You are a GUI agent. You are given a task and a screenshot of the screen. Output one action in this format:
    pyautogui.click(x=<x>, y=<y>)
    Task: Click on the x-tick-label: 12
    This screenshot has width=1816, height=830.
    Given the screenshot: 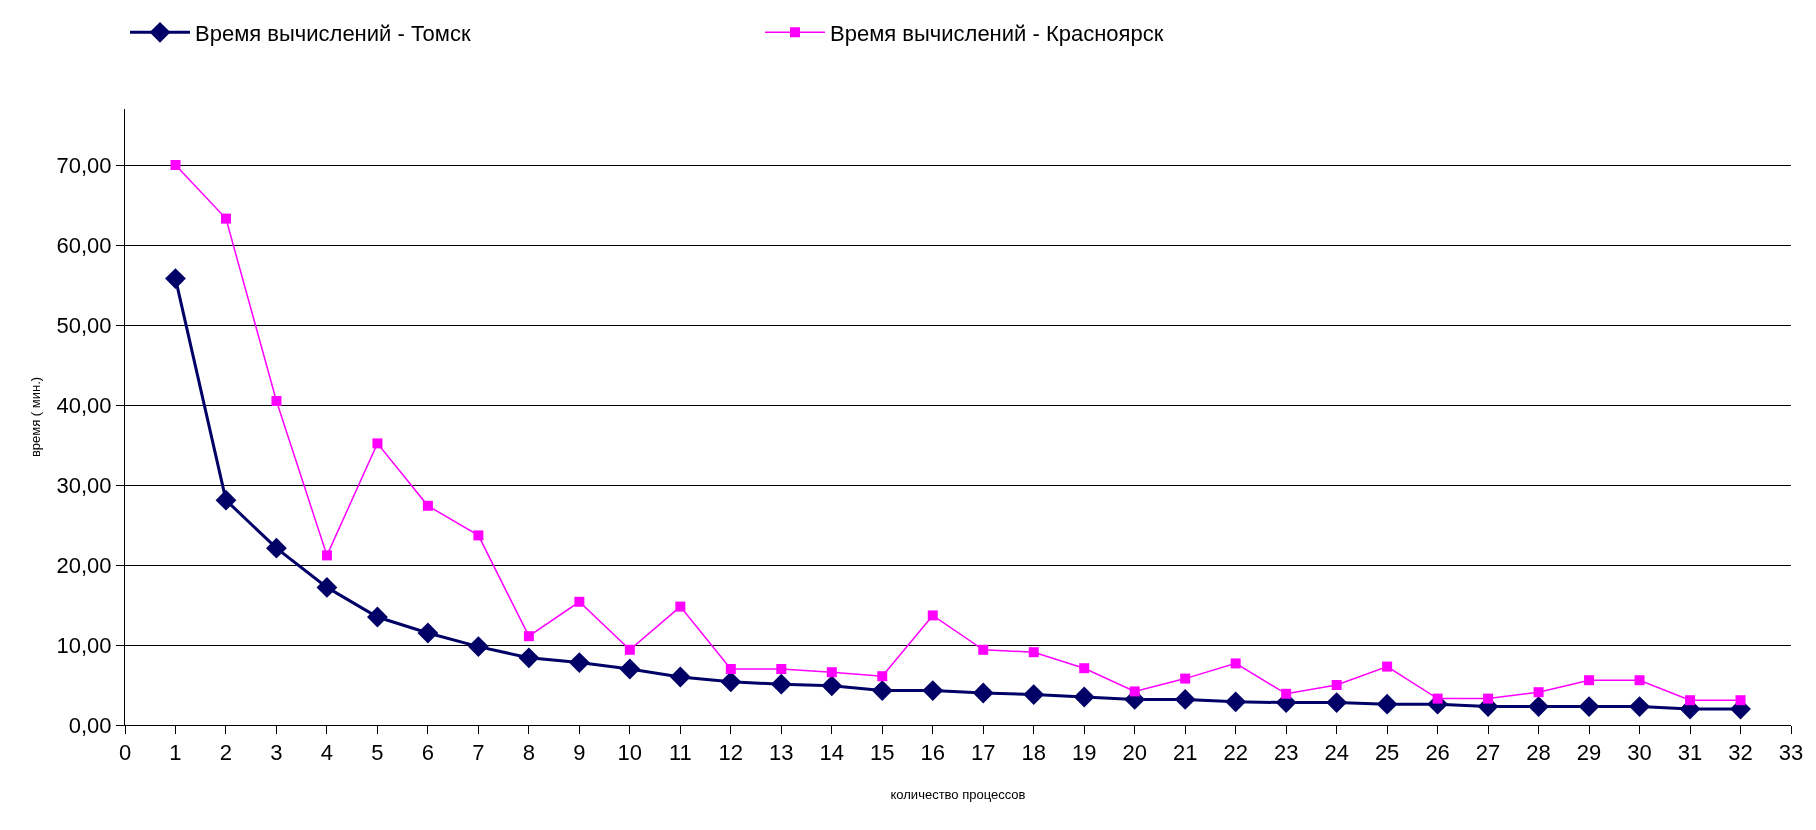 What is the action you would take?
    pyautogui.click(x=731, y=753)
    